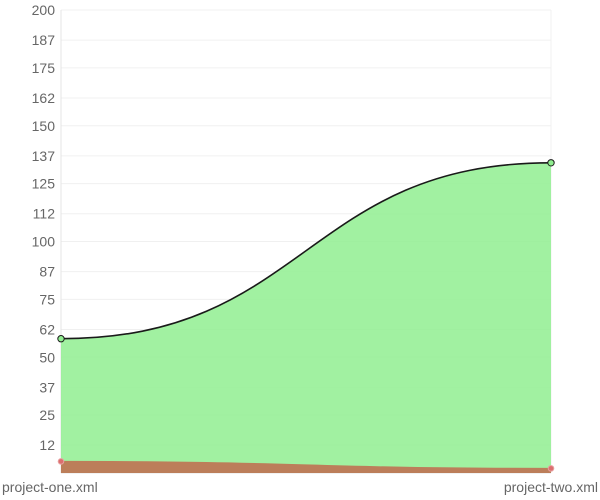 The height and width of the screenshot is (500, 600). Describe the element at coordinates (47, 387) in the screenshot. I see `y-tick-label: 37` at that location.